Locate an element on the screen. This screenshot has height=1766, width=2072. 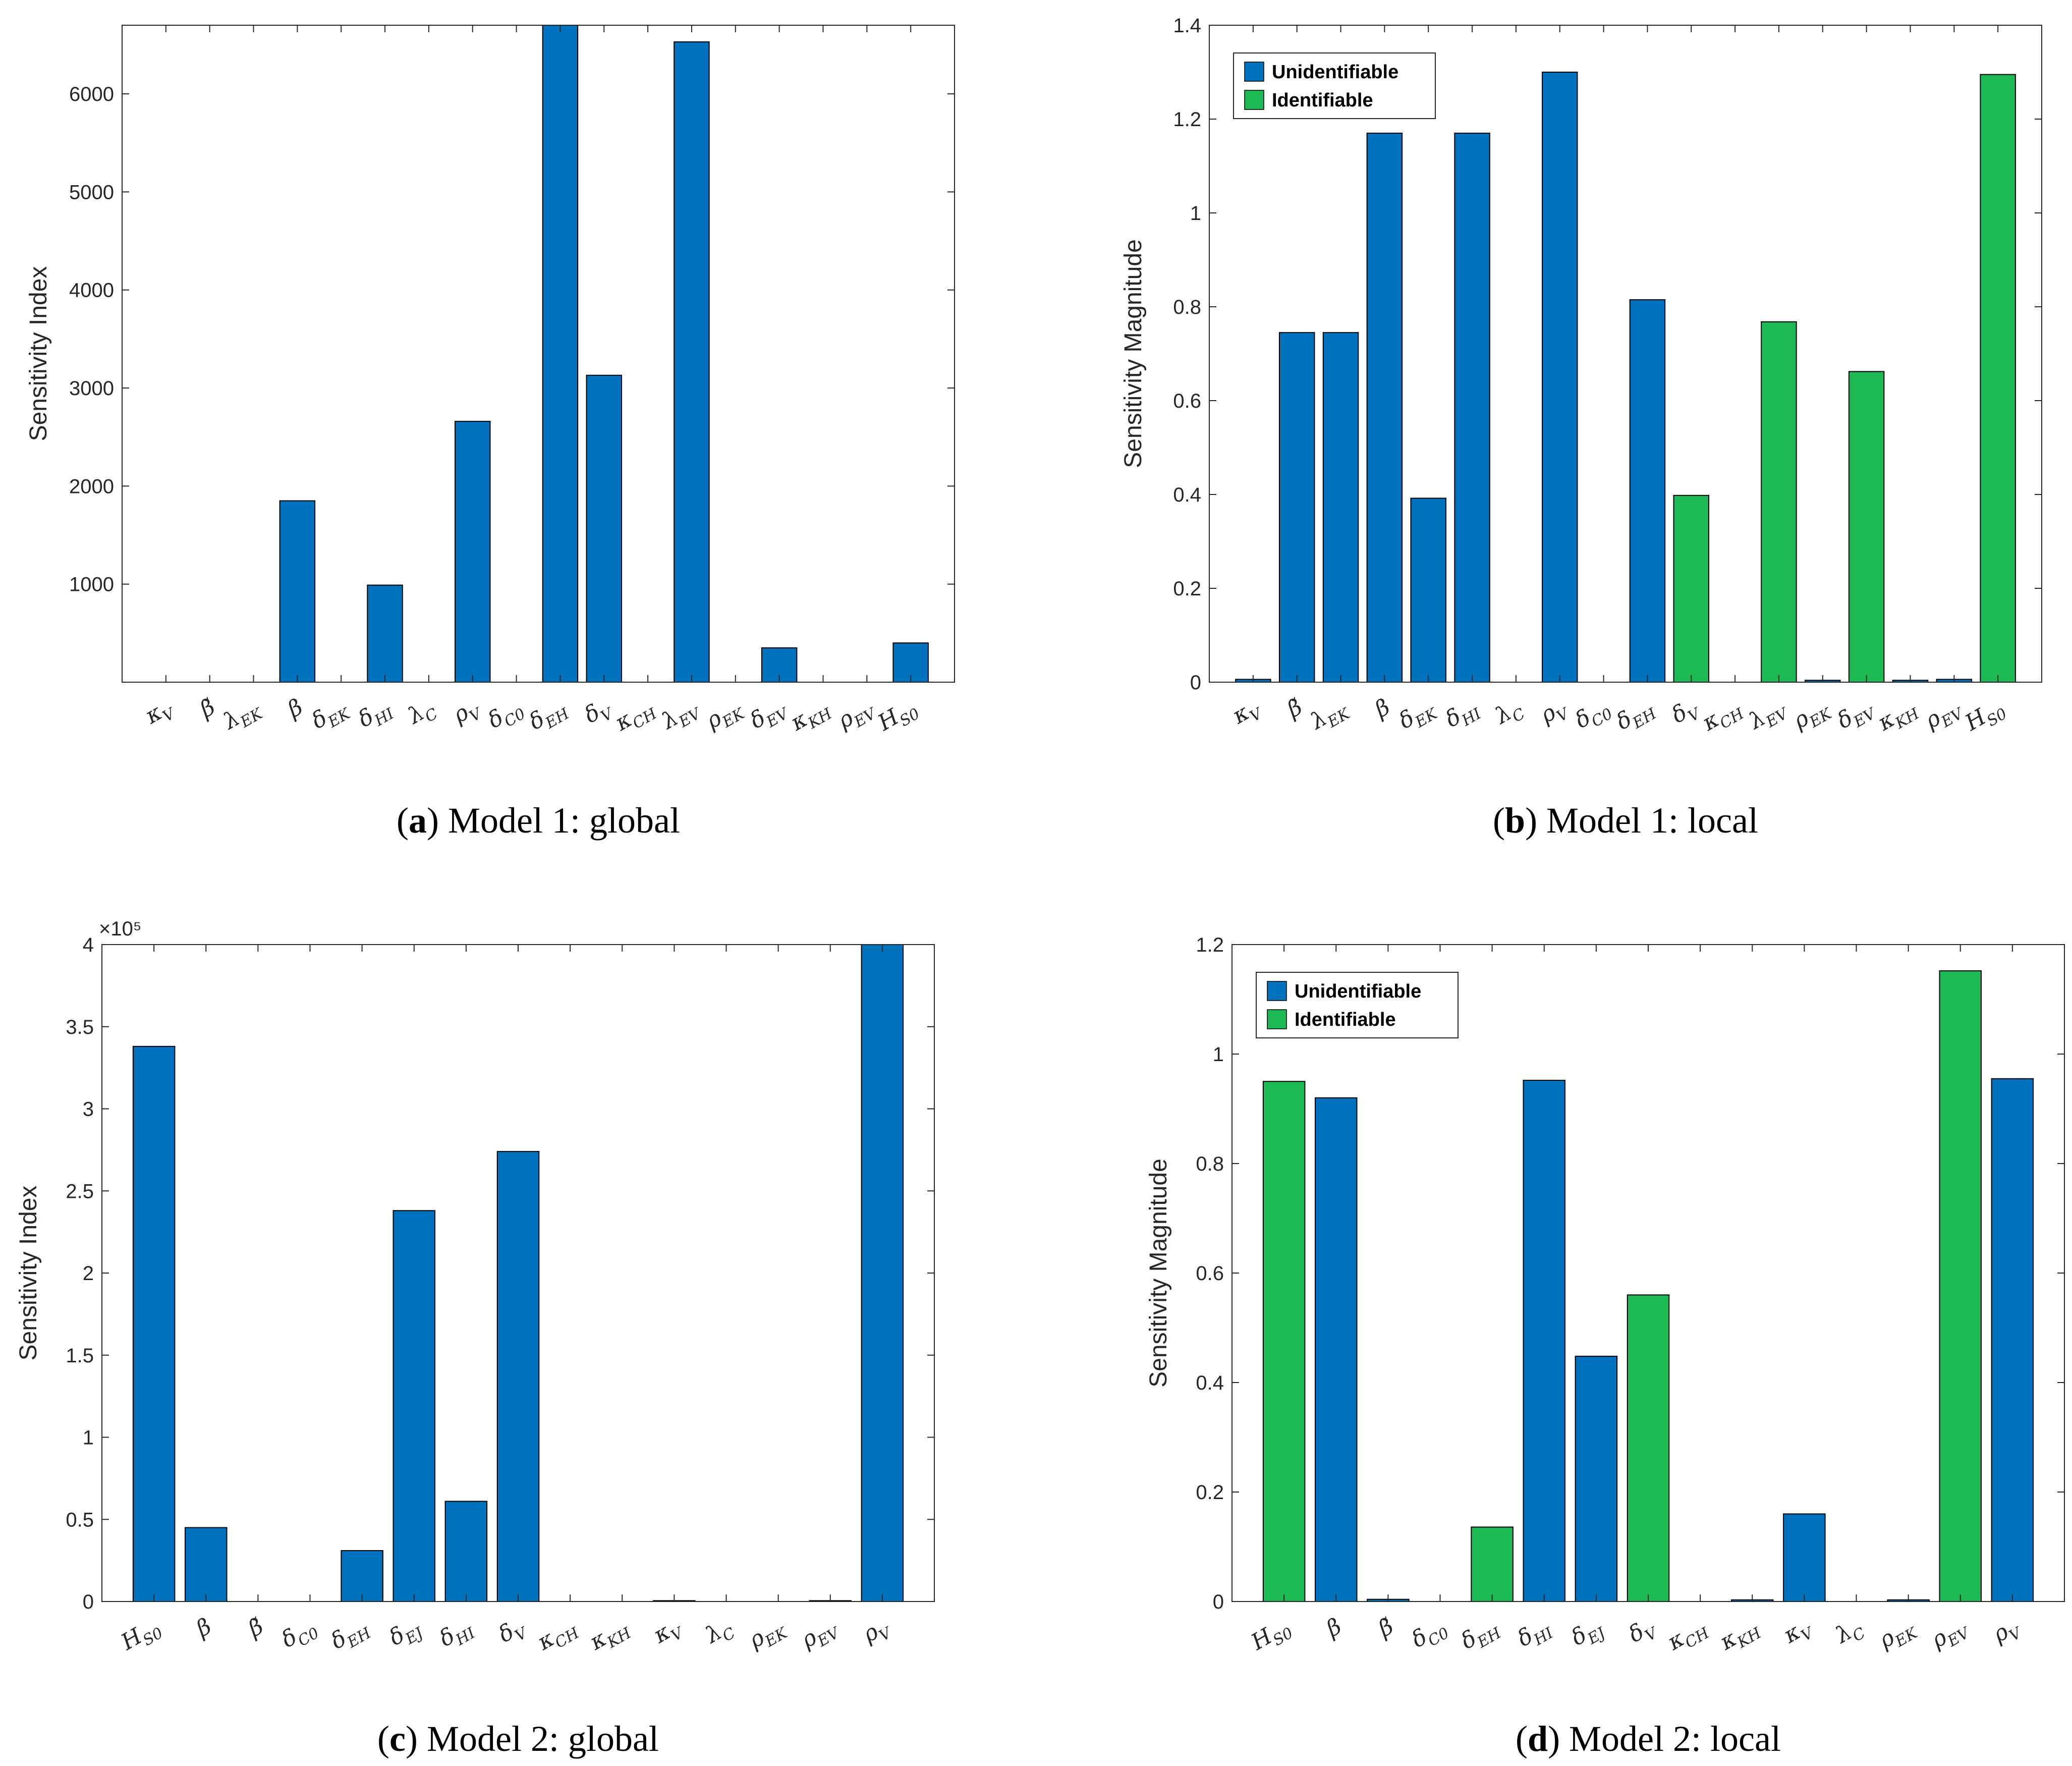
legend-entry-b-0: Unidentifiable is located at coordinates (1335, 72).